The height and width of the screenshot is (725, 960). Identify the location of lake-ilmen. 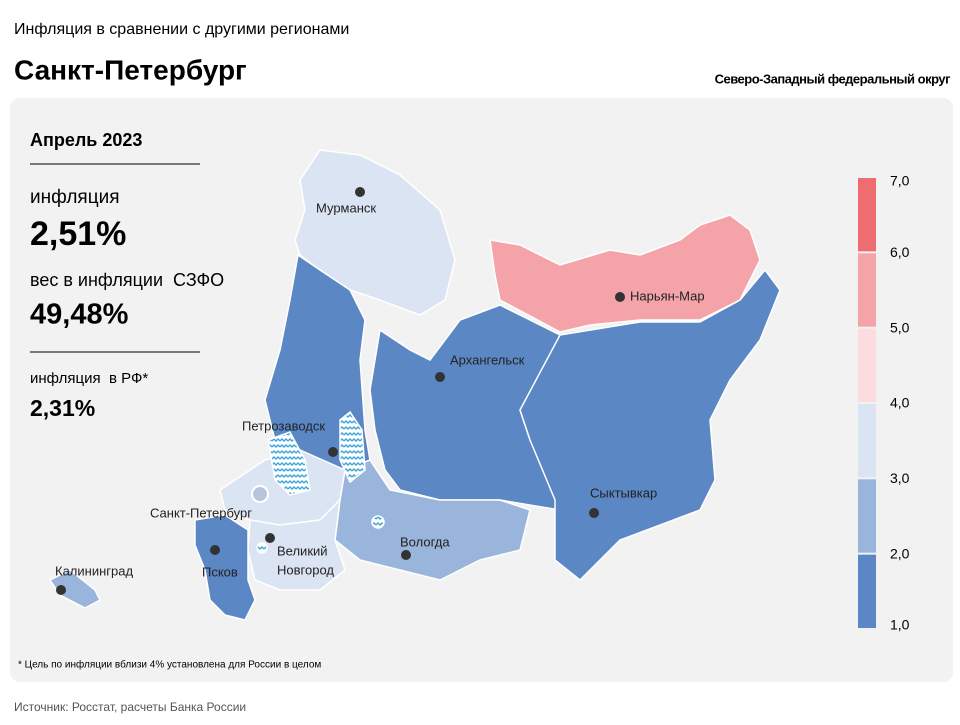
(262, 548).